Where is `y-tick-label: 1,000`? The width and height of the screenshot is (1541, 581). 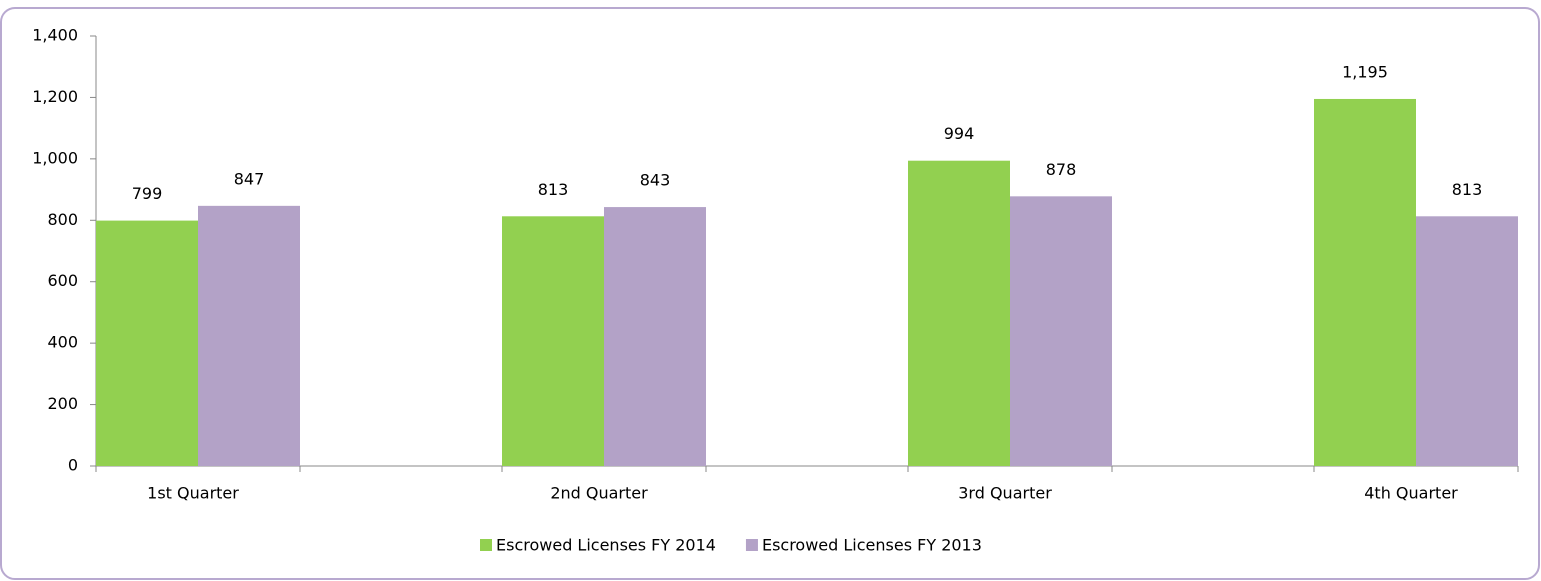
y-tick-label: 1,000 is located at coordinates (55, 157).